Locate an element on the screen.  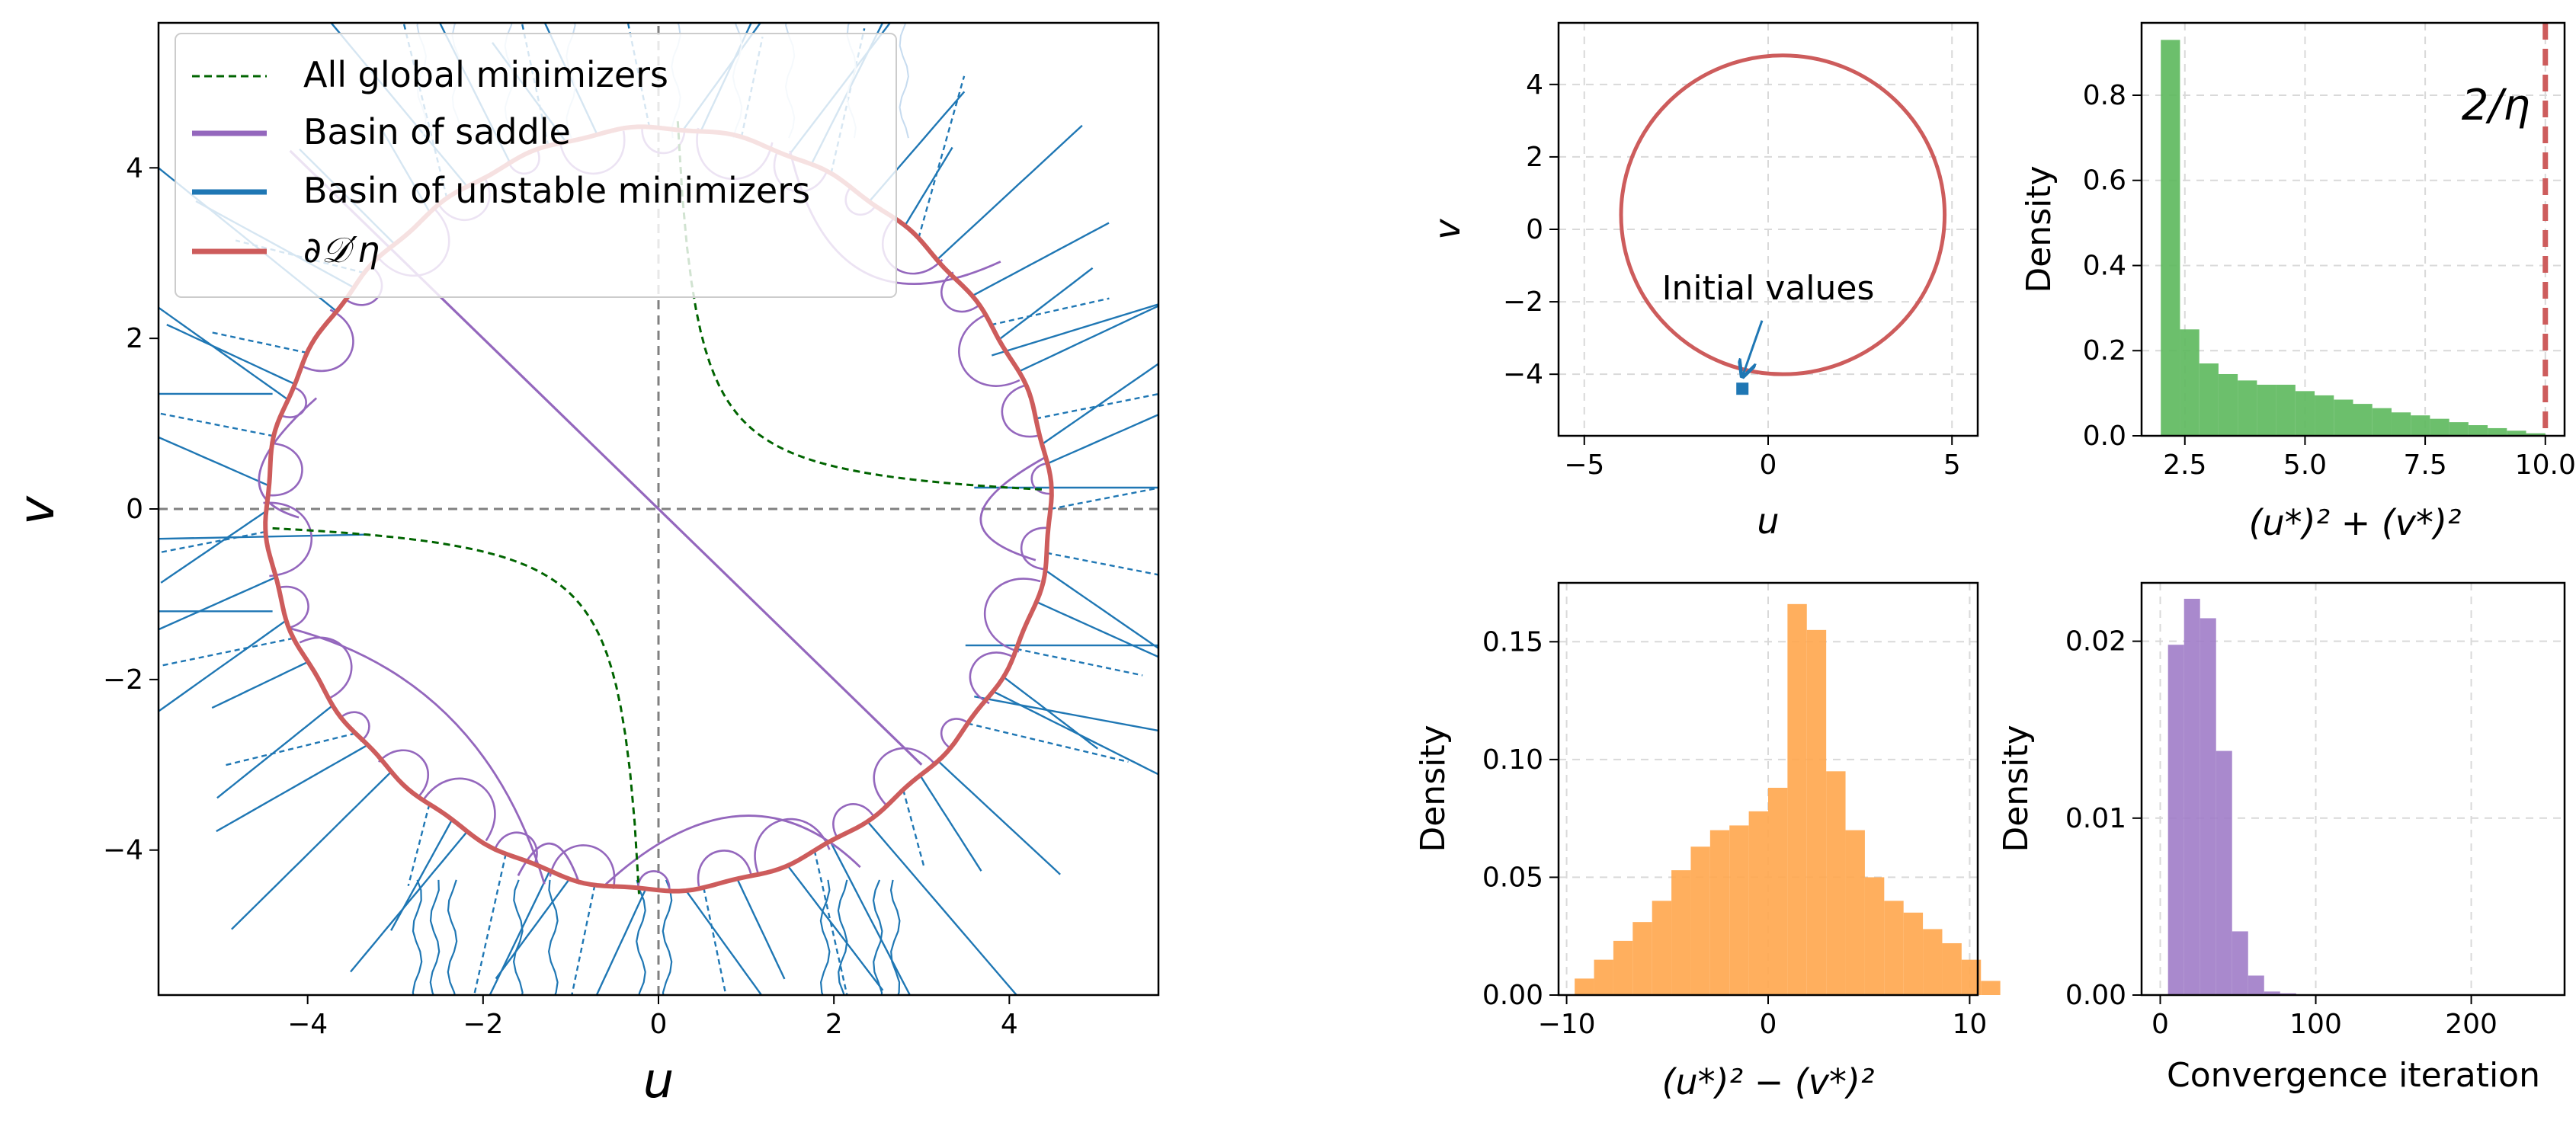
norm-hist-xlabel: (u*)² + (v*)² is located at coordinates (2355, 522).